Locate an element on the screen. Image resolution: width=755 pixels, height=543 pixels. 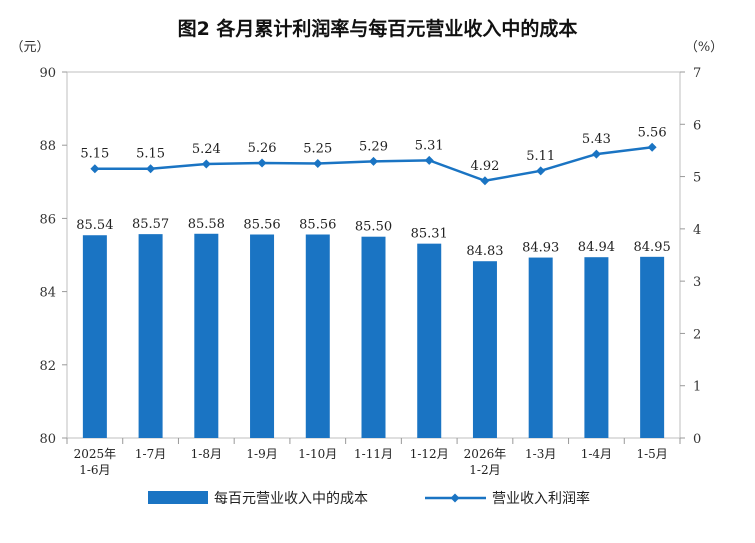
left-tick-label: 84 is located at coordinates (47, 293).